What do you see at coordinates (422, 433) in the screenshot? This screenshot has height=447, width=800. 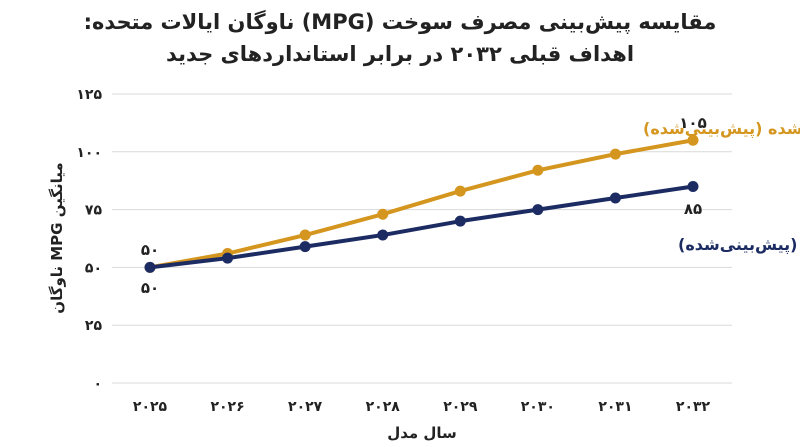 I see `x-axis-label: سال مدل` at bounding box center [422, 433].